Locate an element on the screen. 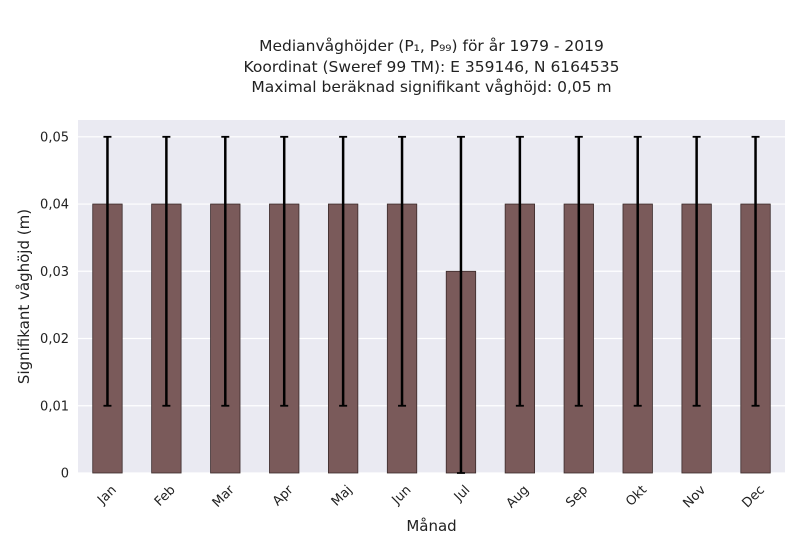 This screenshot has width=800, height=550. x-tick-label: Aug is located at coordinates (518, 497).